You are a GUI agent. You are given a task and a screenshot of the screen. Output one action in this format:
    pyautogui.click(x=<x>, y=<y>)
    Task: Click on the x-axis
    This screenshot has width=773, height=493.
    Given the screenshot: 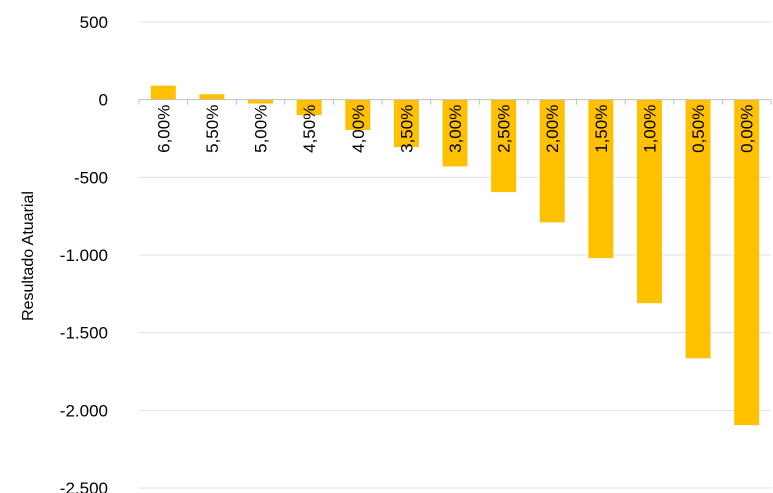 What is the action you would take?
    pyautogui.click(x=455, y=102)
    